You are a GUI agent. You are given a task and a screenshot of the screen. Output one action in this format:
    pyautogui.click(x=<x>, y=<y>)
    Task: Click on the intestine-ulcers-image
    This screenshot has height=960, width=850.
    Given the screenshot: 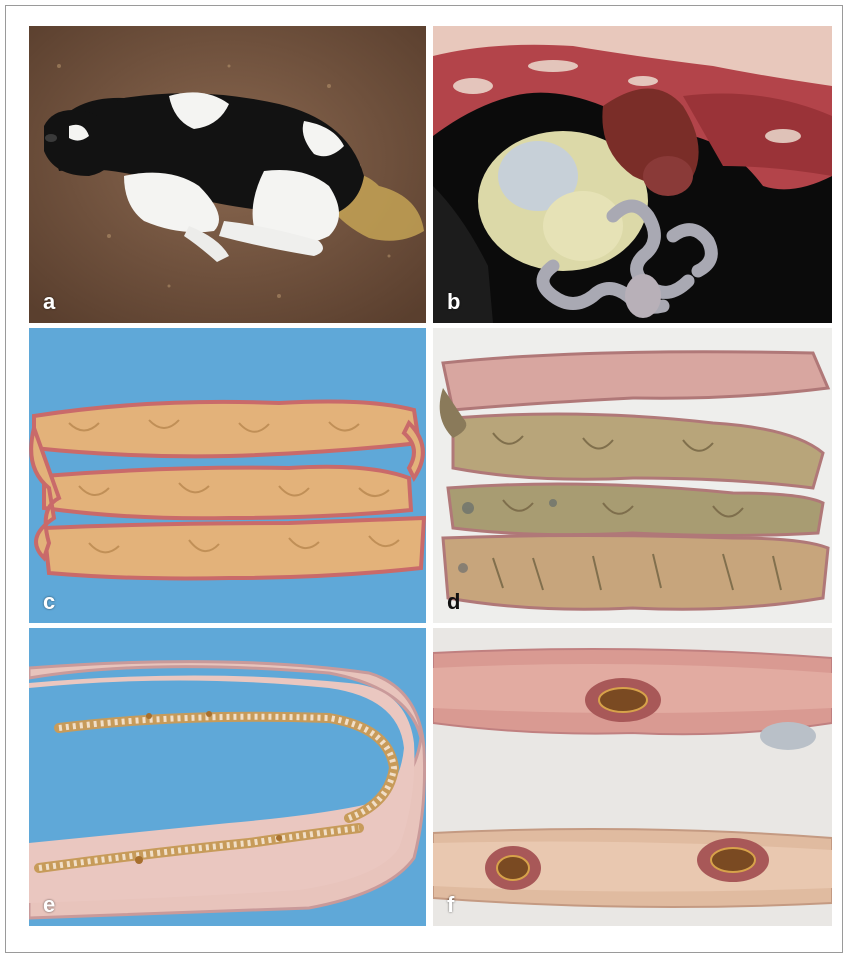 What is the action you would take?
    pyautogui.click(x=632, y=777)
    